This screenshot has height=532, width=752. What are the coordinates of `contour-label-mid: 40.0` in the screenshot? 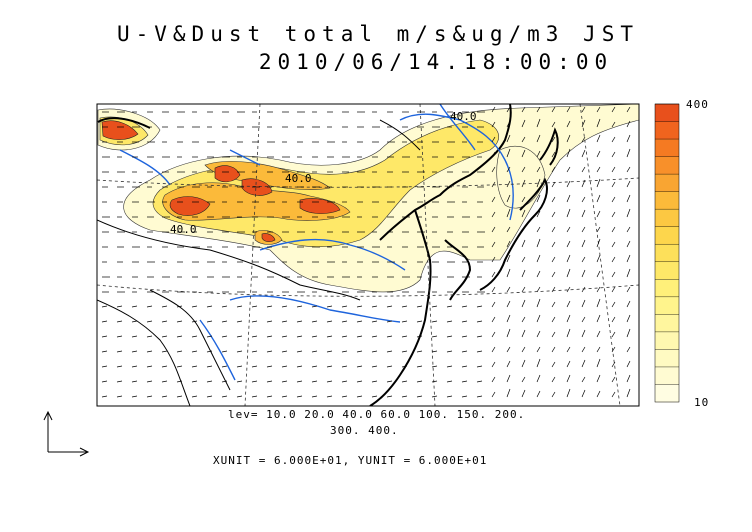 It's located at (298, 178).